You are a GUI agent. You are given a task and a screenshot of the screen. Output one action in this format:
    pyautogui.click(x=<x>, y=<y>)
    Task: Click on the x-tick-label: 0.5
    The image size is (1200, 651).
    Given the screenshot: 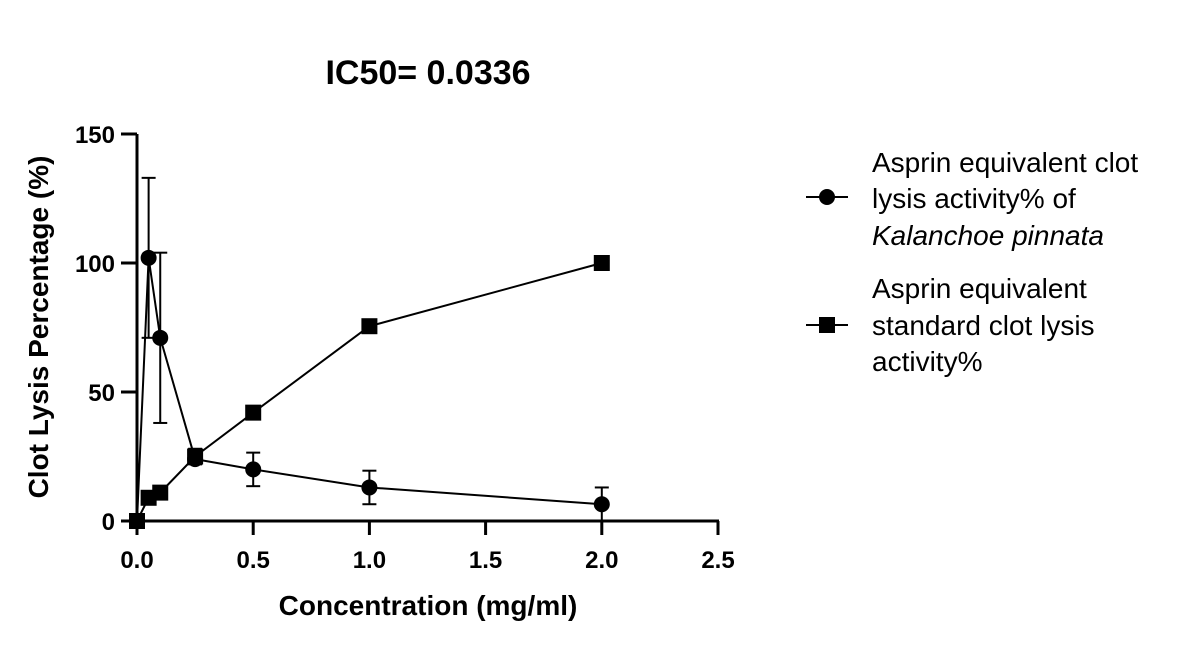 What is the action you would take?
    pyautogui.click(x=253, y=560)
    